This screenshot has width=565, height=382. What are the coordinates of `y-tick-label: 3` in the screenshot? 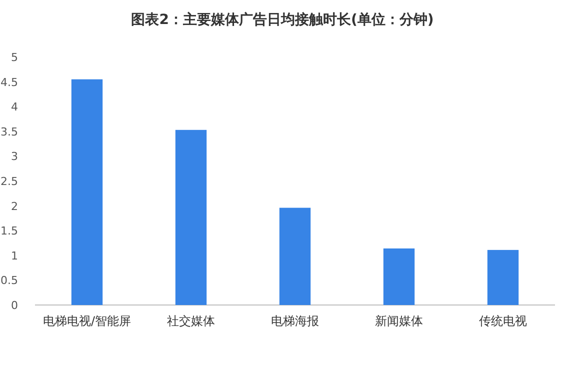 It's located at (14, 157).